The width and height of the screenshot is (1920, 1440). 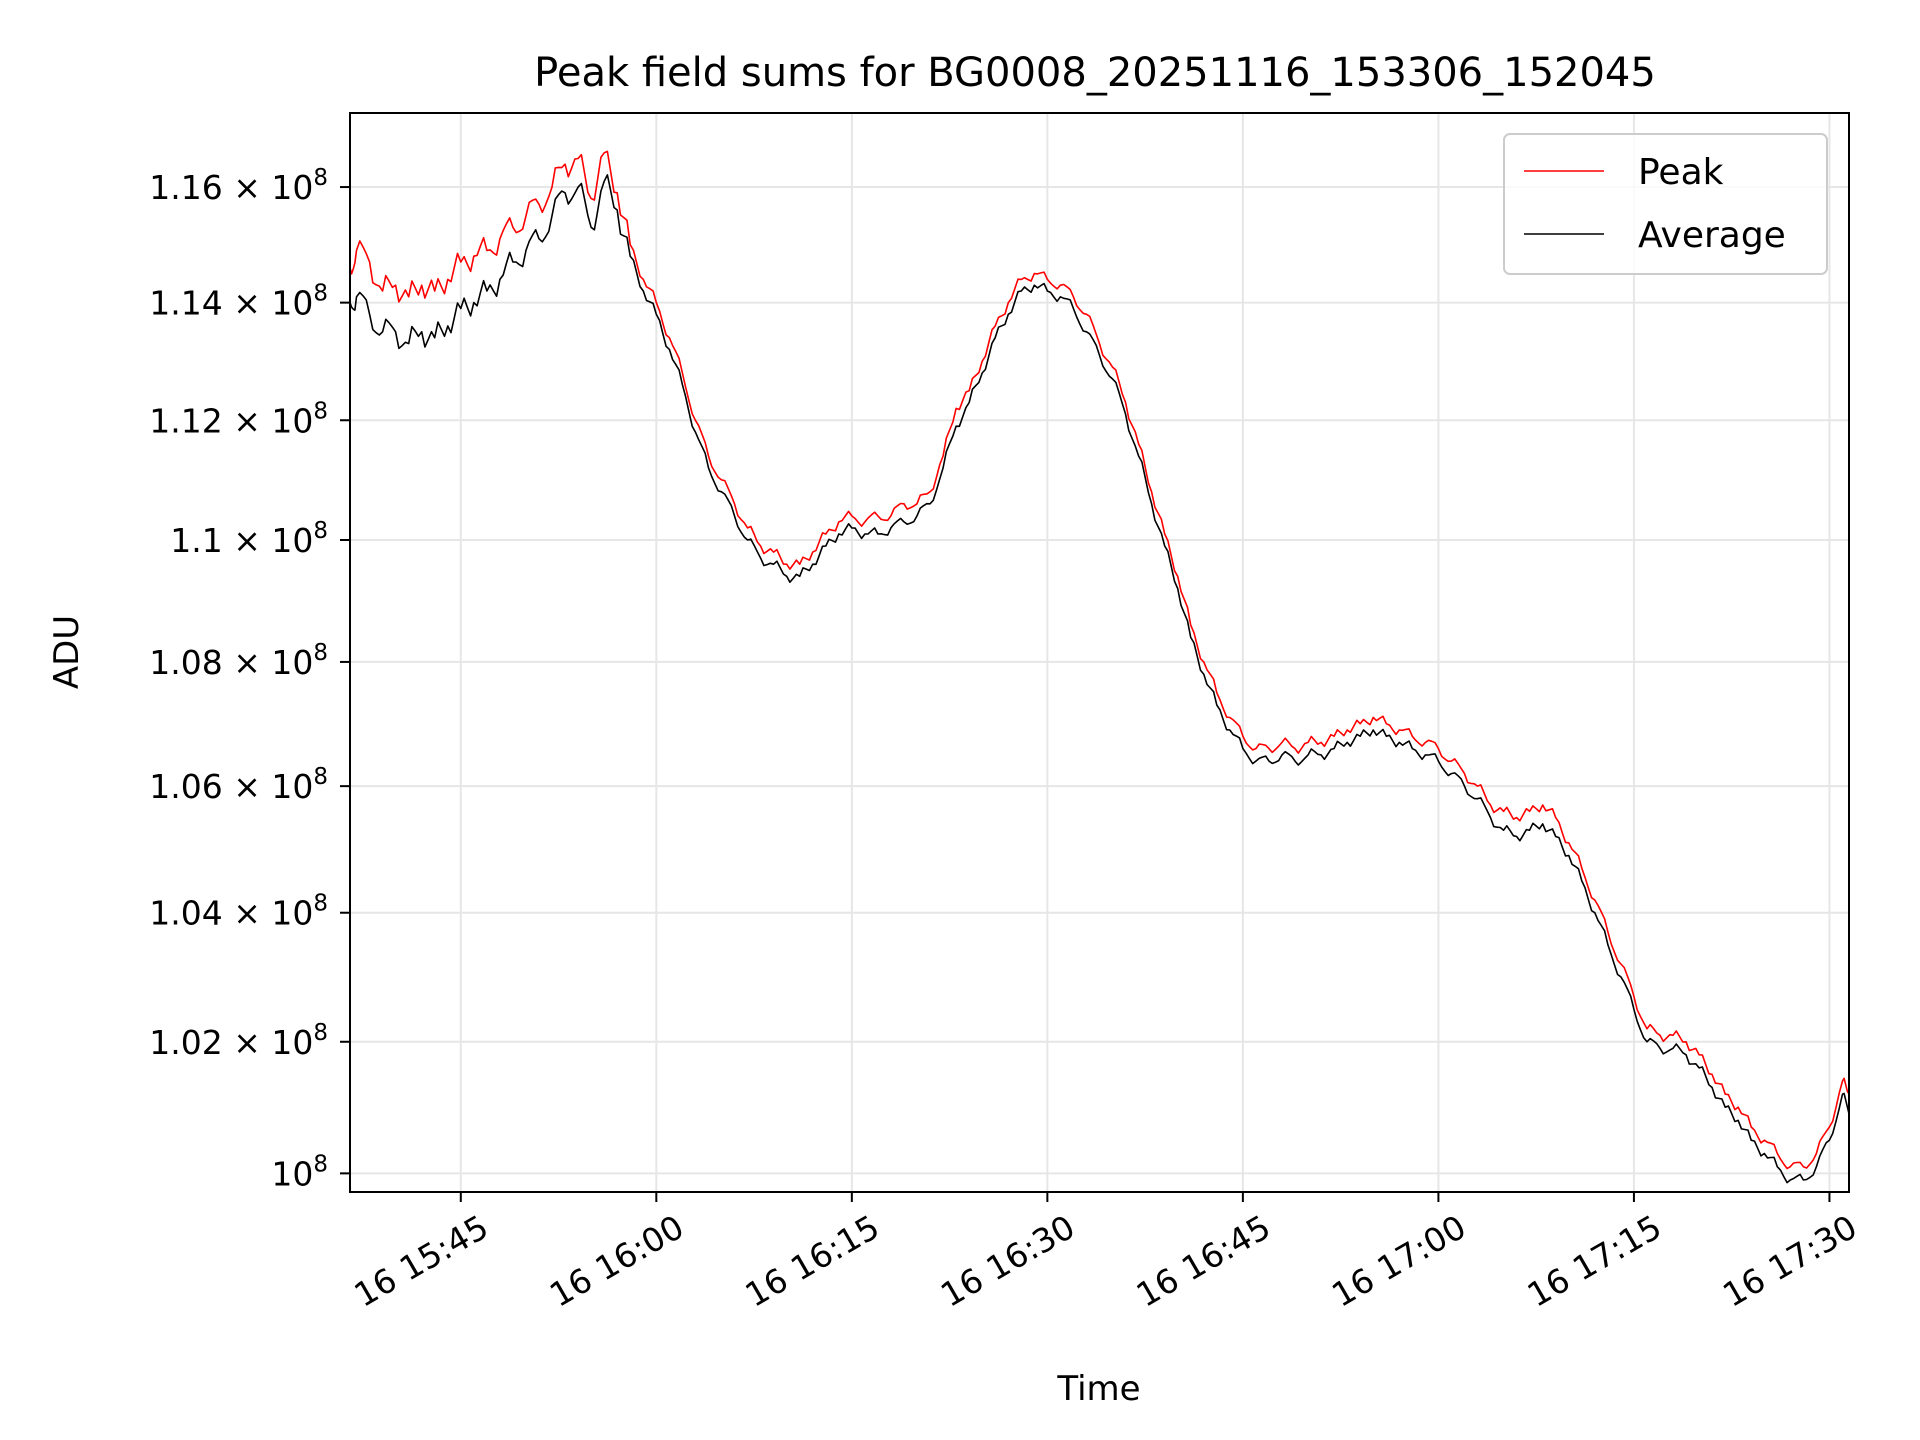 What do you see at coordinates (238, 661) in the screenshot?
I see `y-tick-label: 1.08 × 108` at bounding box center [238, 661].